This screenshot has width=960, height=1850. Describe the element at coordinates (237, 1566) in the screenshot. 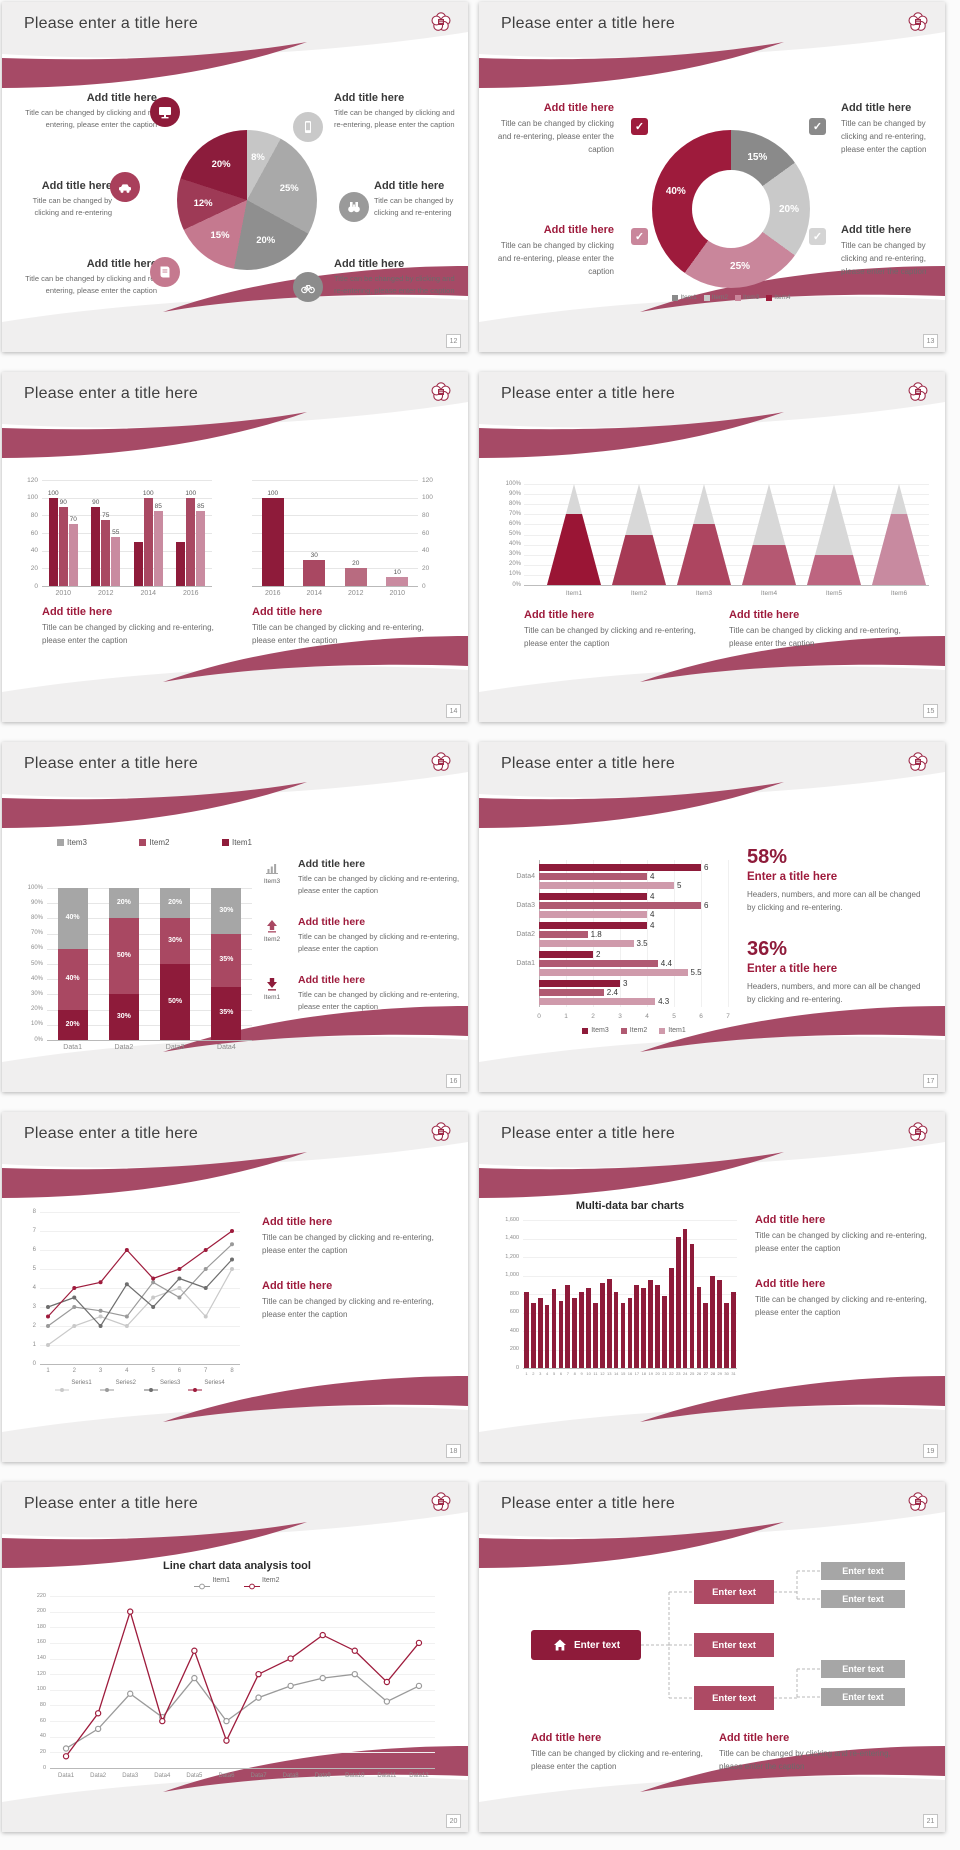

I see `chart-title: Line chart data analysis tool` at that location.